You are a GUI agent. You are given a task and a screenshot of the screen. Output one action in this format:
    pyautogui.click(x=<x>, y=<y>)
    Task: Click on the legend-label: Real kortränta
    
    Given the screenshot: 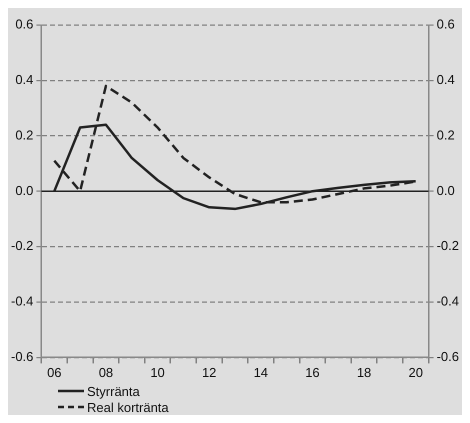 What is the action you would take?
    pyautogui.click(x=128, y=407)
    